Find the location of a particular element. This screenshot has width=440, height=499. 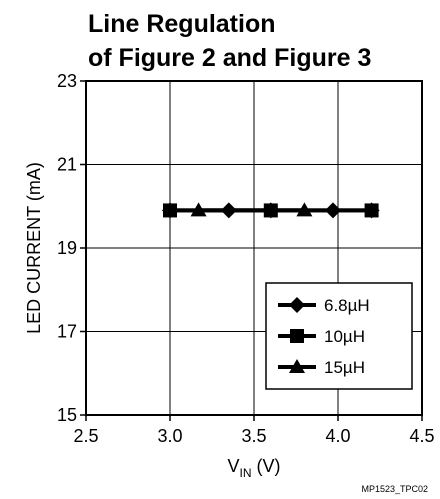

legend: 6.8µH 10µH 15µH is located at coordinates (339, 336).